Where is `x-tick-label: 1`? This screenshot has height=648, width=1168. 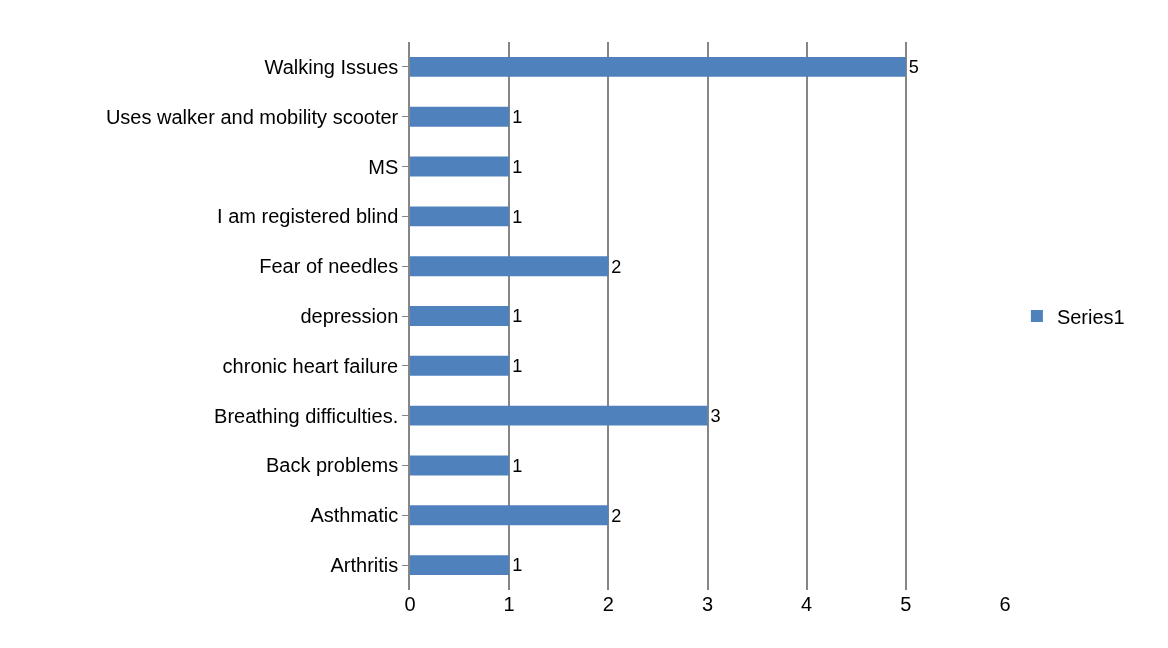 x-tick-label: 1 is located at coordinates (509, 604).